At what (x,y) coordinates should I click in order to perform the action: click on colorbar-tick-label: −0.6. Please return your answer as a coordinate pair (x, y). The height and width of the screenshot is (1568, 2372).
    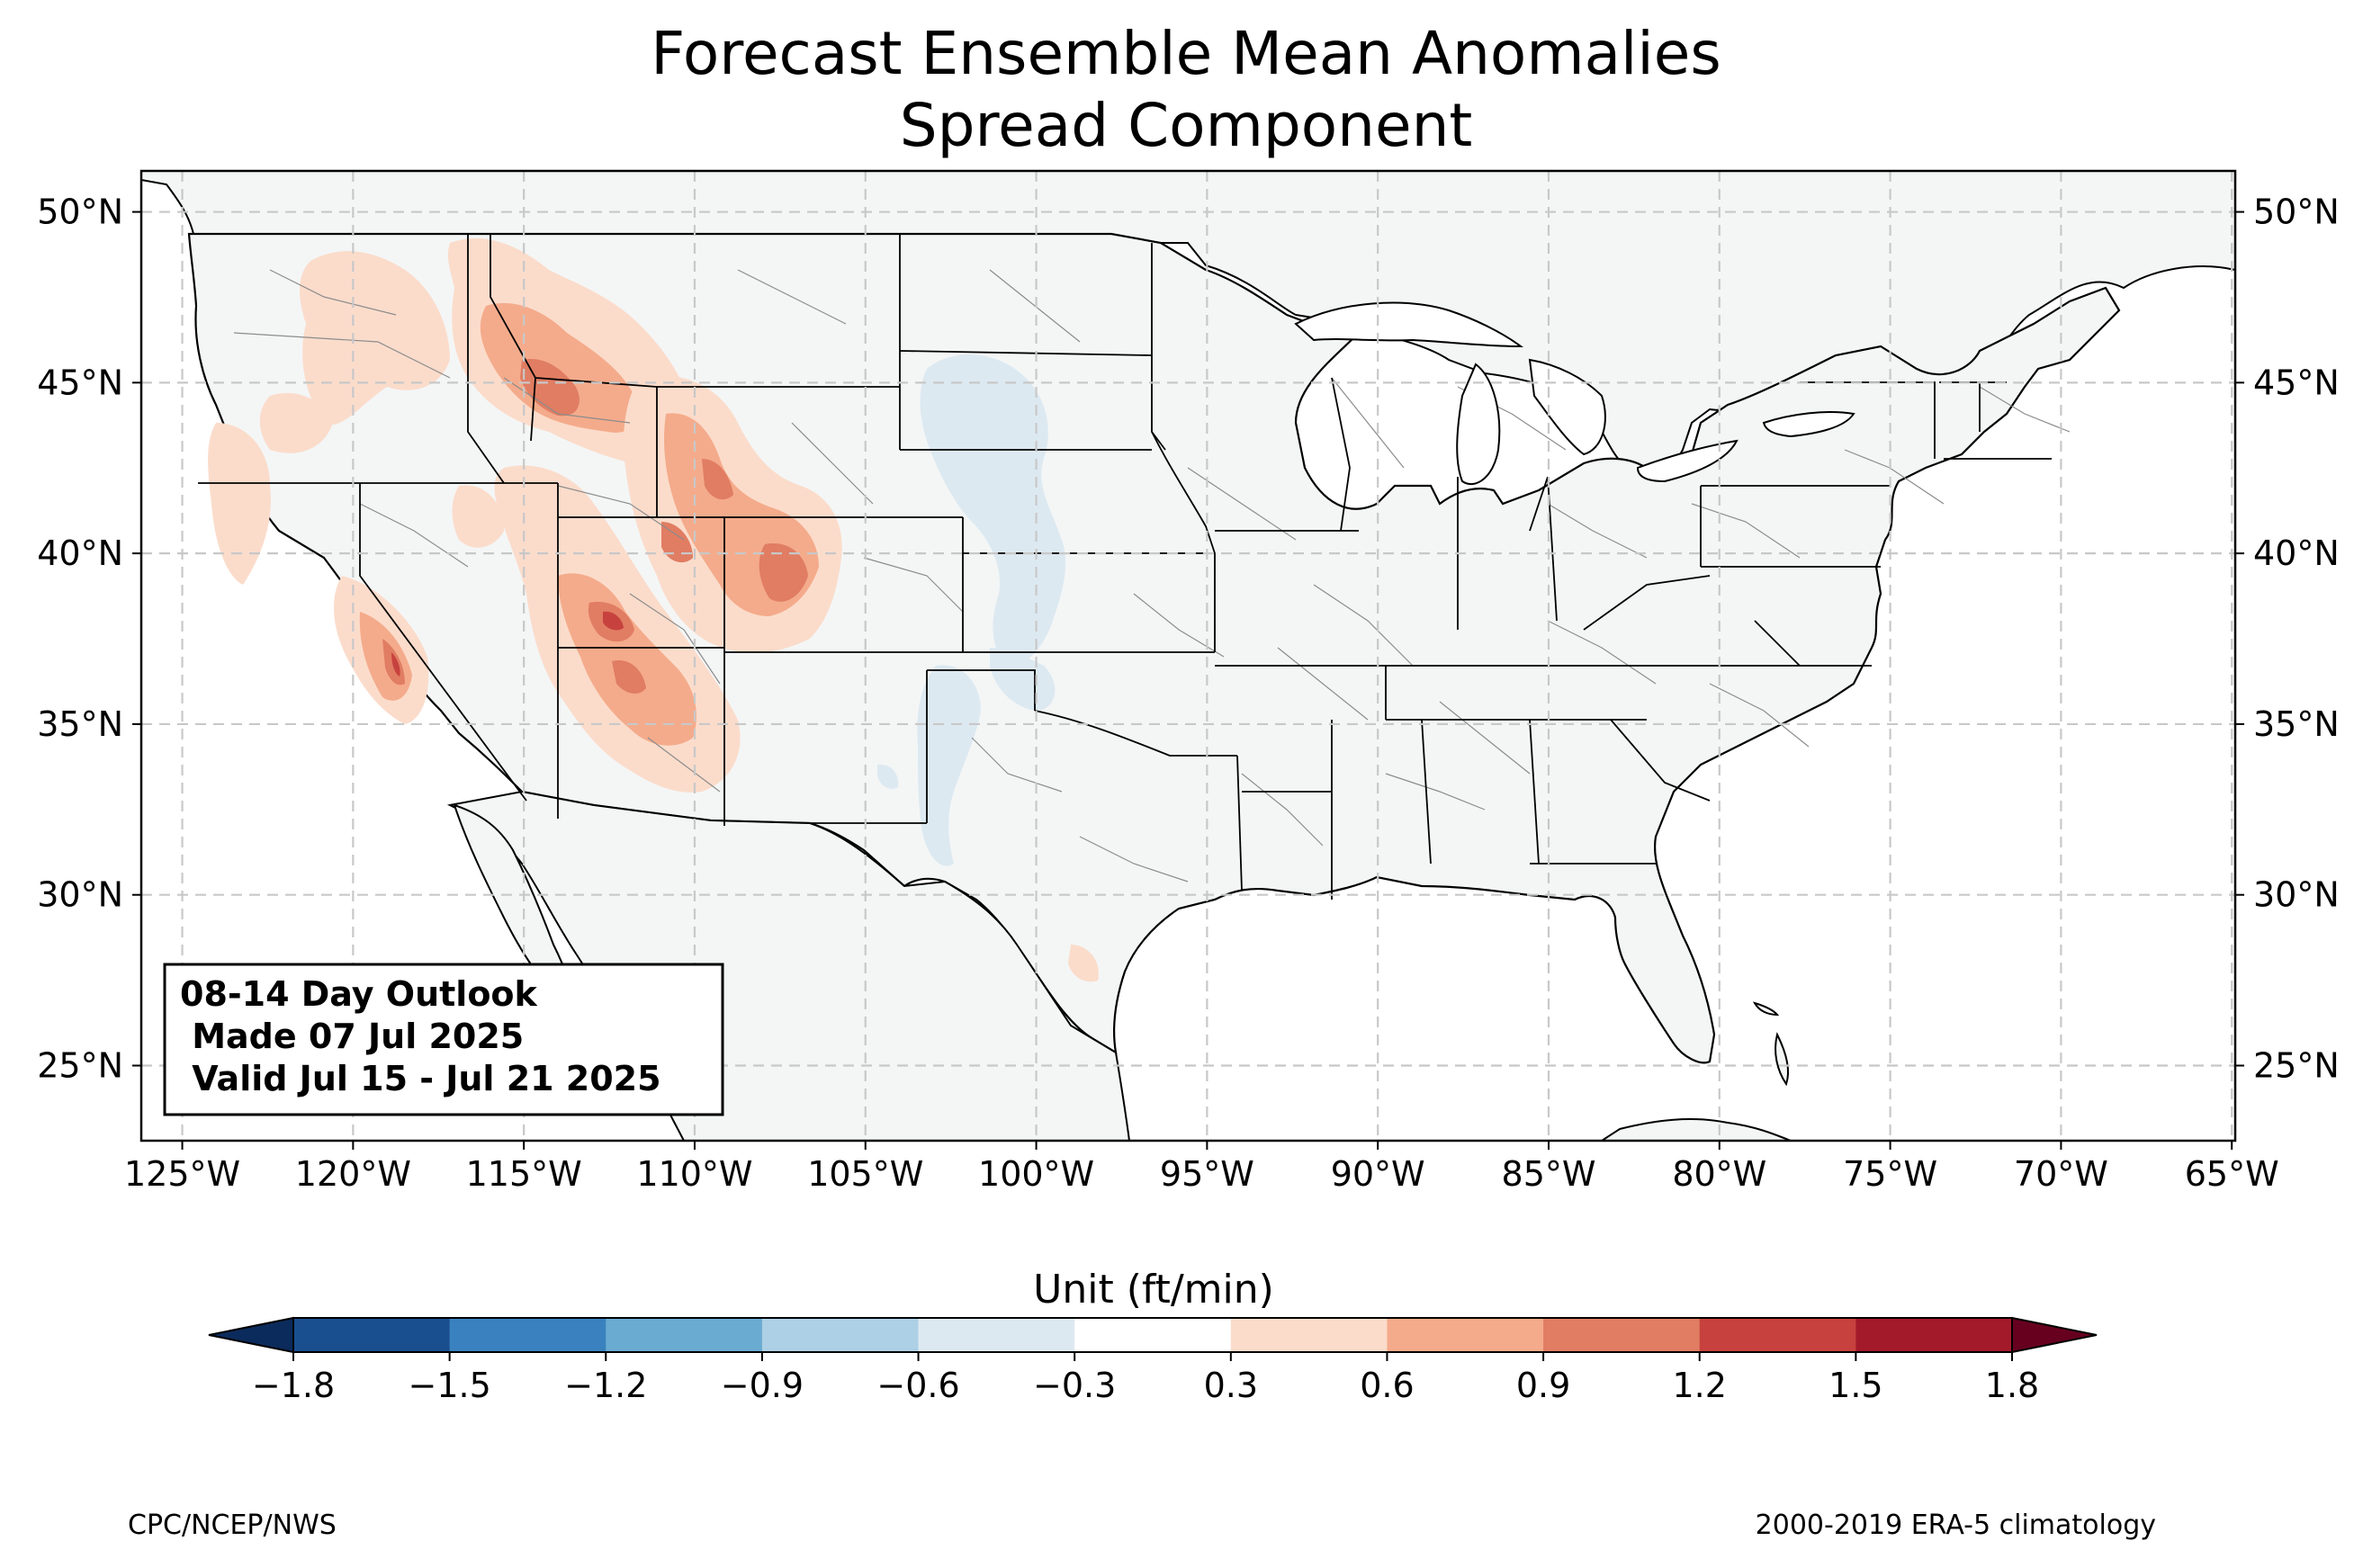
    Looking at the image, I should click on (917, 1385).